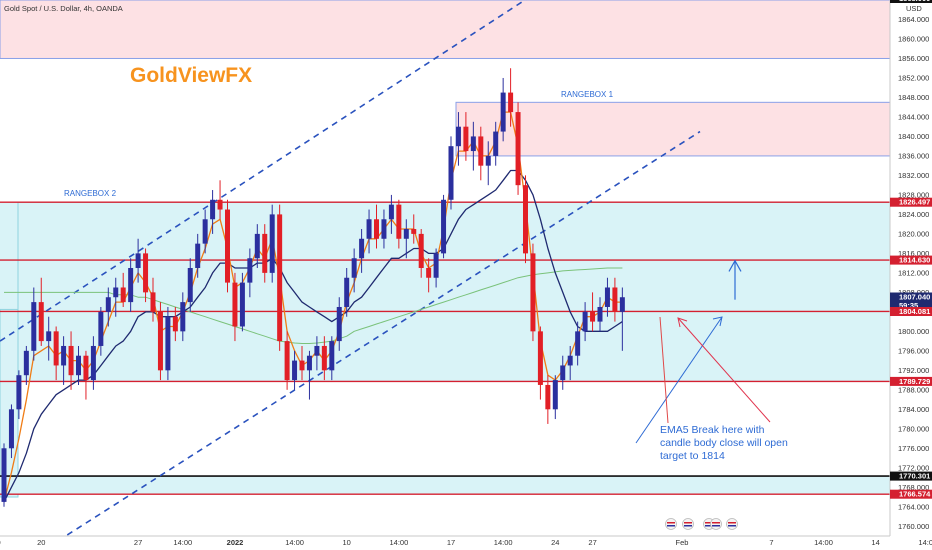 This screenshot has width=932, height=550. I want to click on price-tick-label: 1800.000, so click(913, 331).